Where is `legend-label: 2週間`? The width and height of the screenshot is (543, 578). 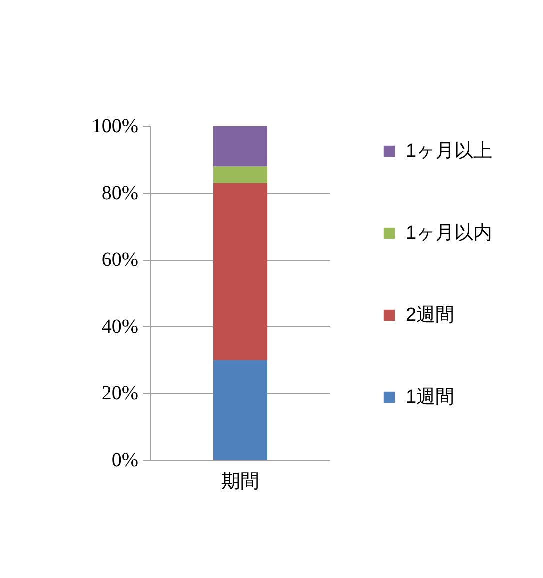 legend-label: 2週間 is located at coordinates (430, 316).